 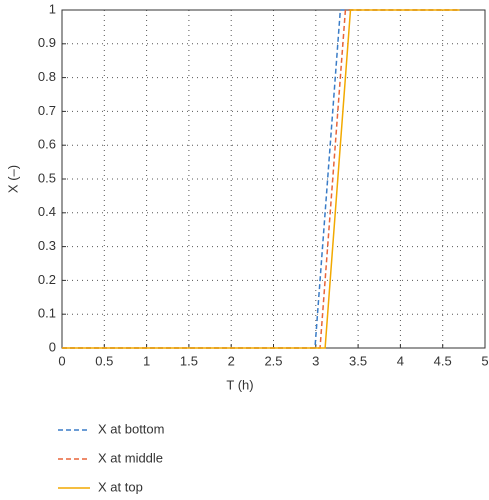 What do you see at coordinates (47, 313) in the screenshot?
I see `y-tick-label: 0.1` at bounding box center [47, 313].